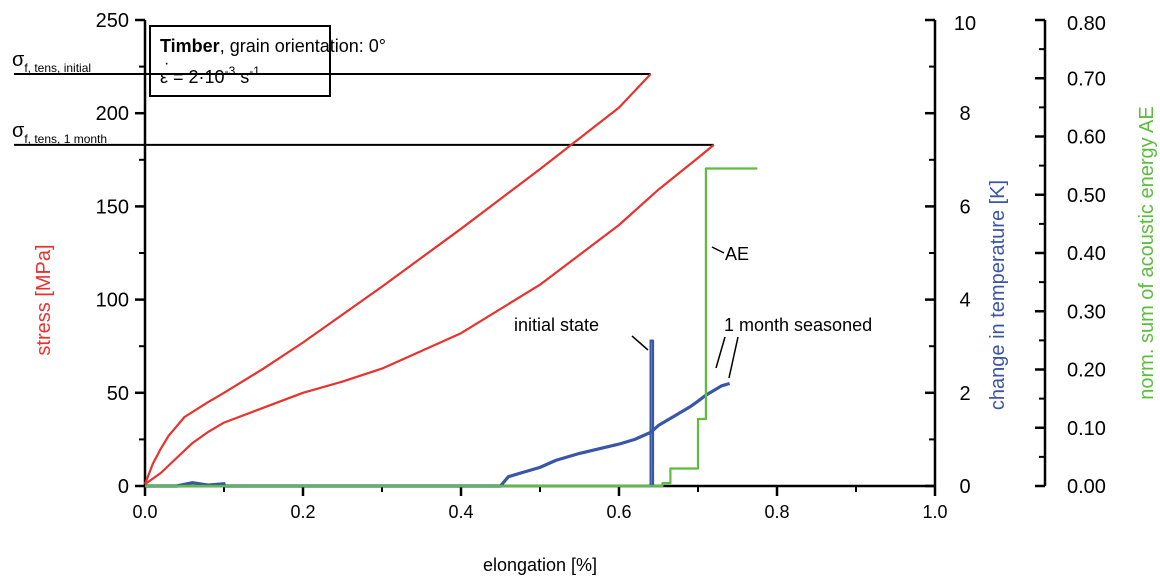 The height and width of the screenshot is (578, 1160). Describe the element at coordinates (776, 512) in the screenshot. I see `x-tick-label: 0.8` at that location.